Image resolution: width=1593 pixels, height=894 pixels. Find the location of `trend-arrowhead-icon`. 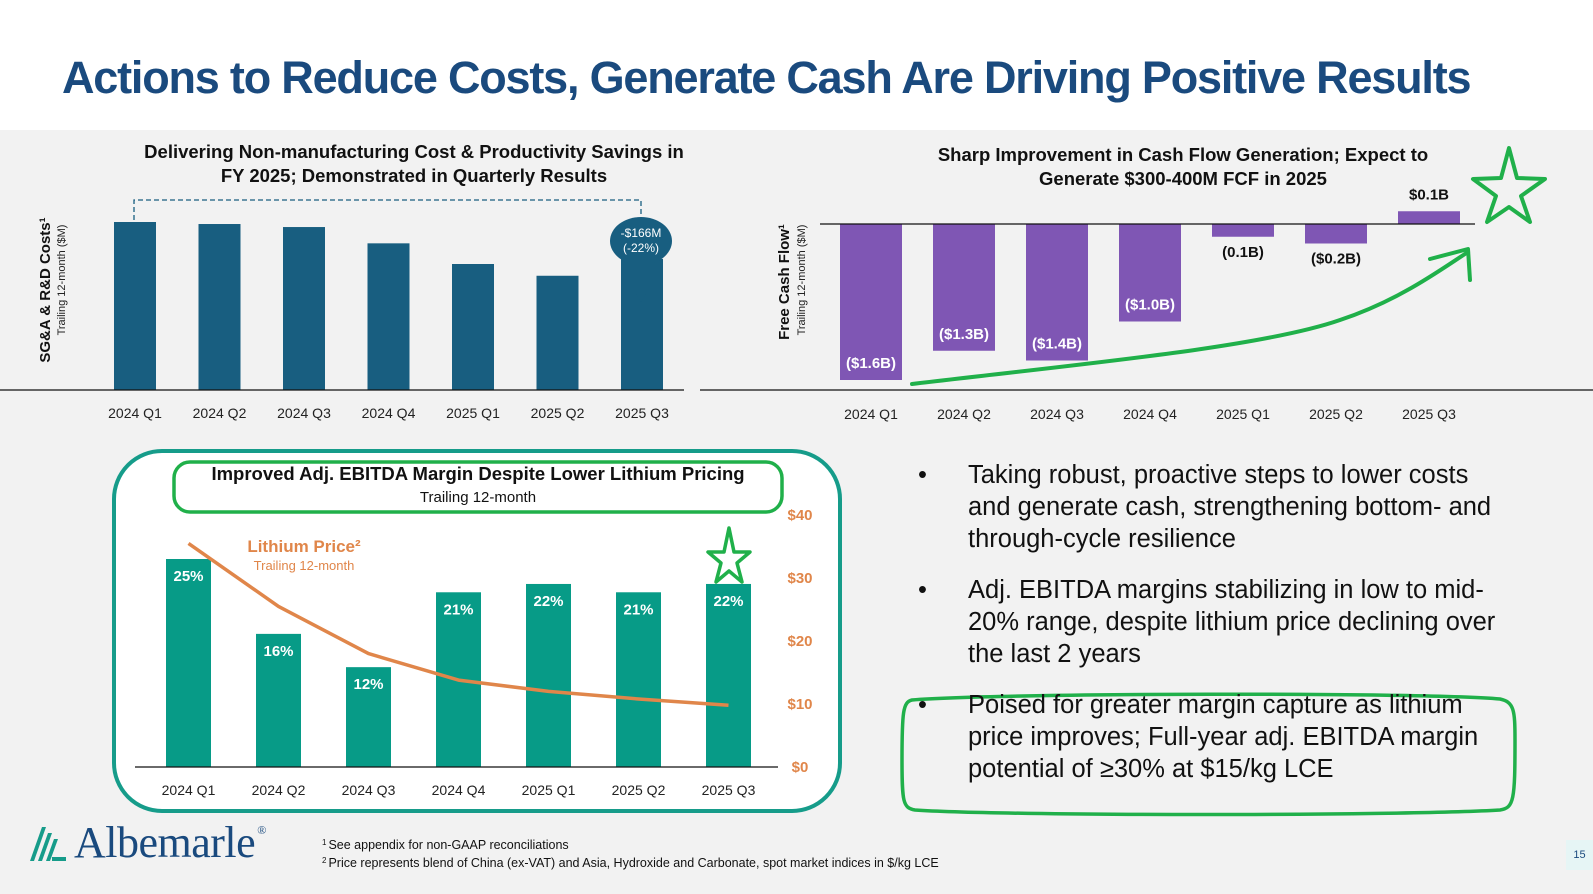

trend-arrowhead-icon is located at coordinates (1450, 264).